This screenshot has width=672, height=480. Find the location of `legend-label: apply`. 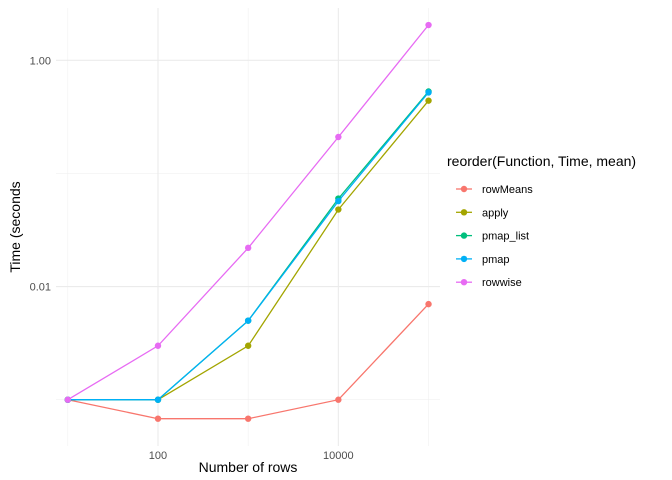

legend-label: apply is located at coordinates (495, 213).